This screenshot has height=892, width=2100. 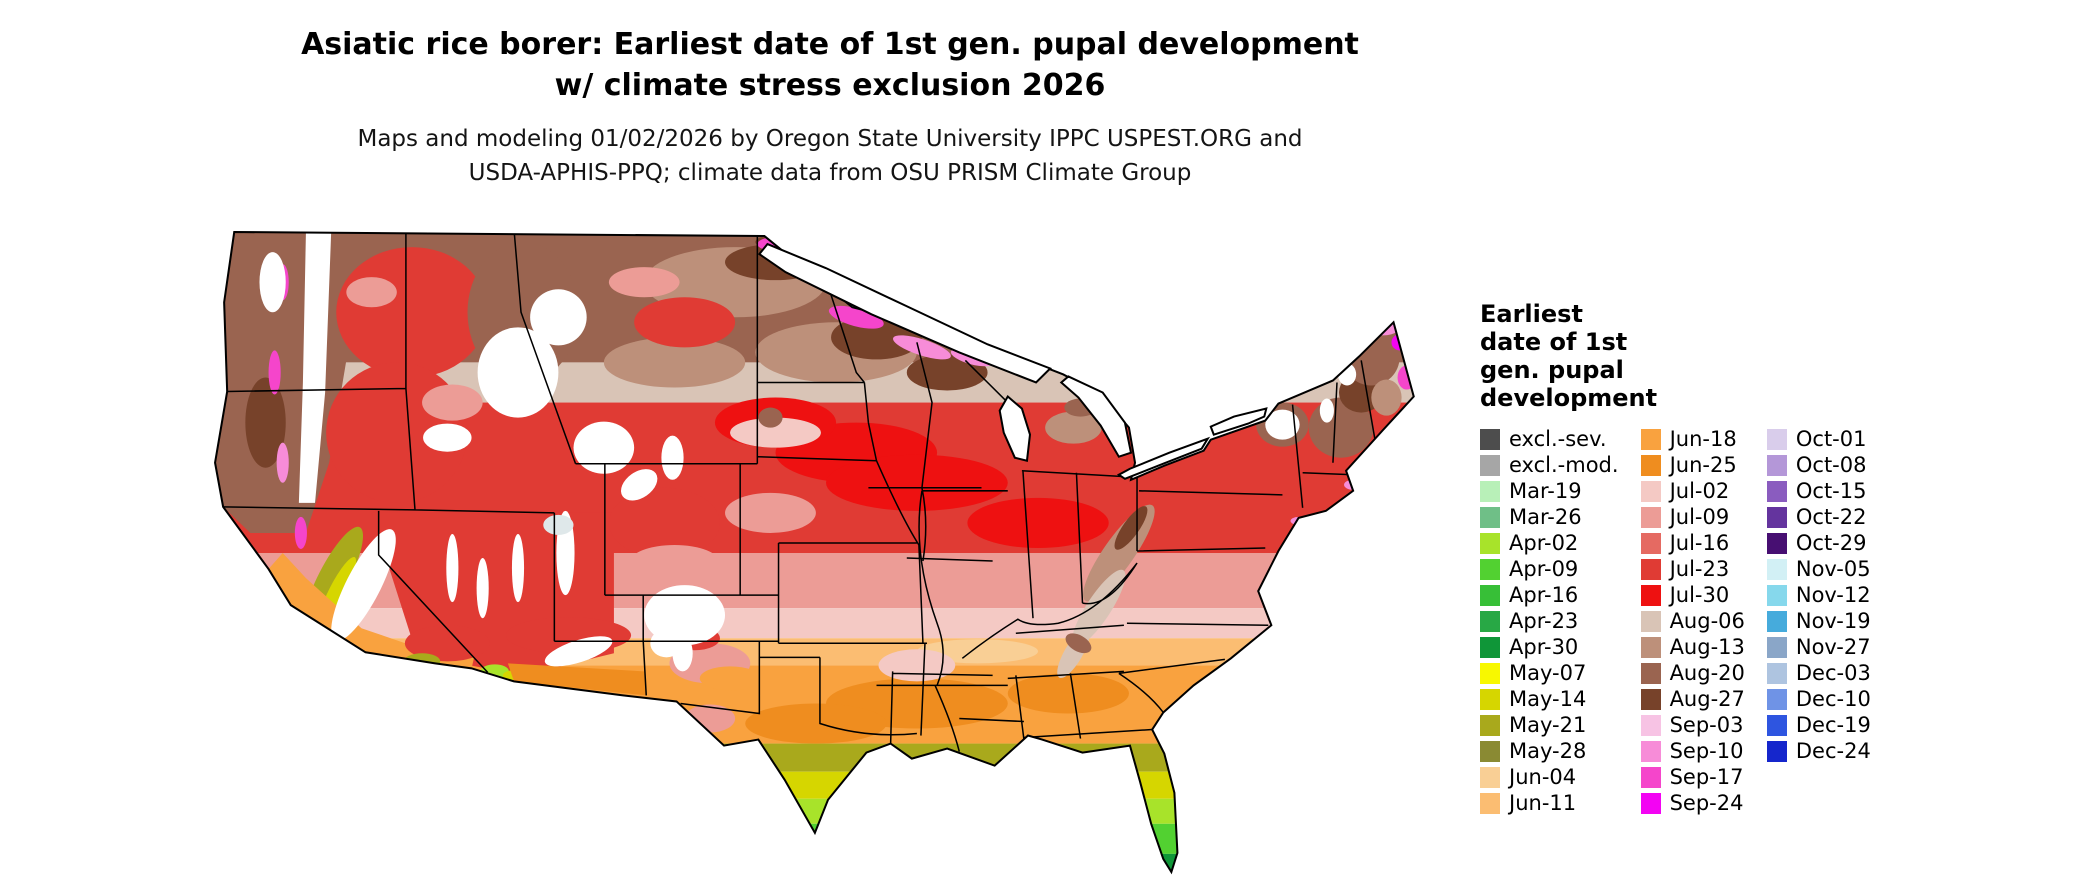 I want to click on legend-item: Apr-16, so click(x=1549, y=595).